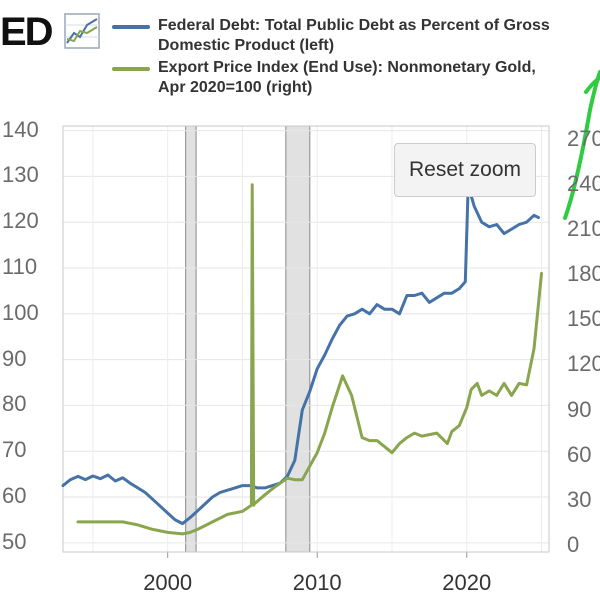 This screenshot has width=600, height=600. I want to click on right-tick-label: 150, so click(583, 319).